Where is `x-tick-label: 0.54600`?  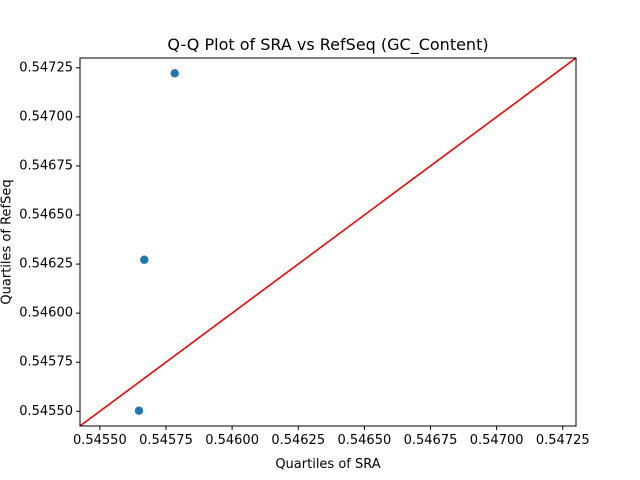 x-tick-label: 0.54600 is located at coordinates (232, 440).